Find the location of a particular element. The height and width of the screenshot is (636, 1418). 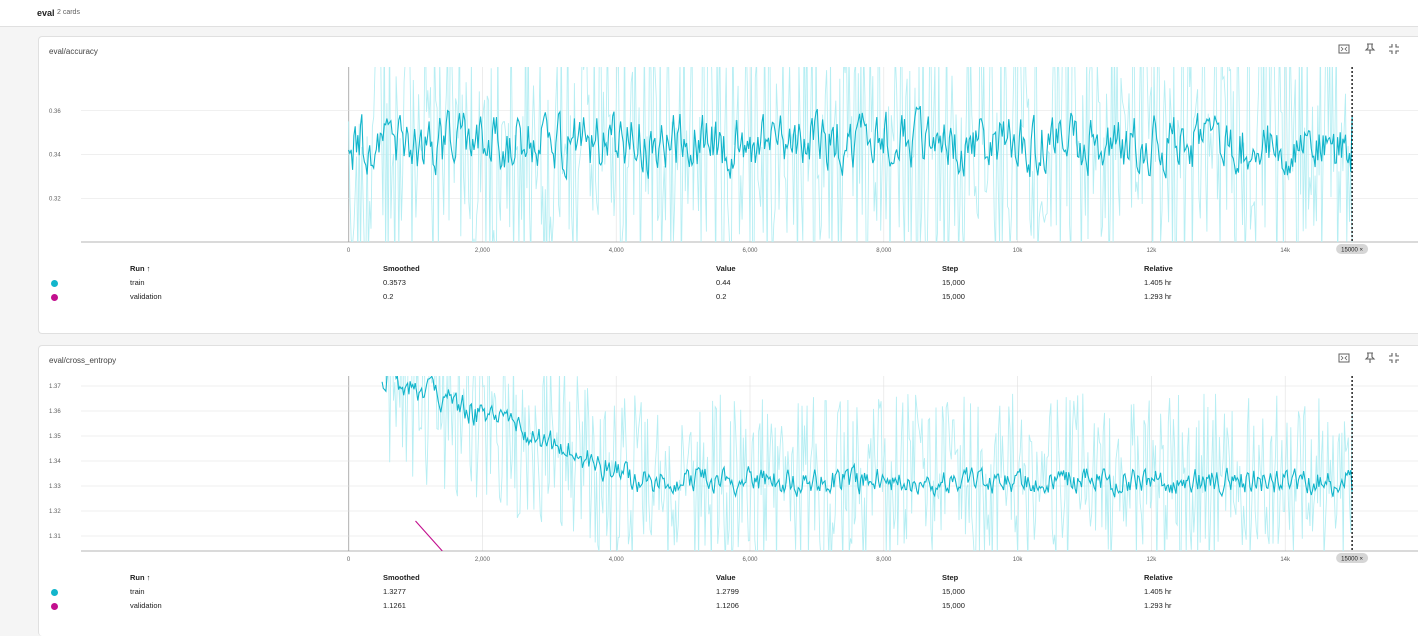

y-tick-label: 1.31 is located at coordinates (55, 537).